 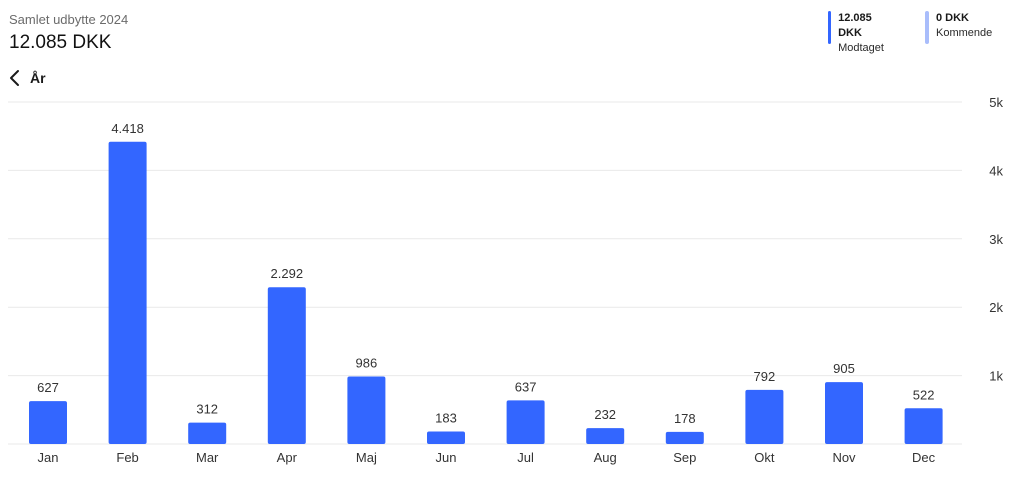 I want to click on legend-swatch-upcoming, so click(x=927, y=27).